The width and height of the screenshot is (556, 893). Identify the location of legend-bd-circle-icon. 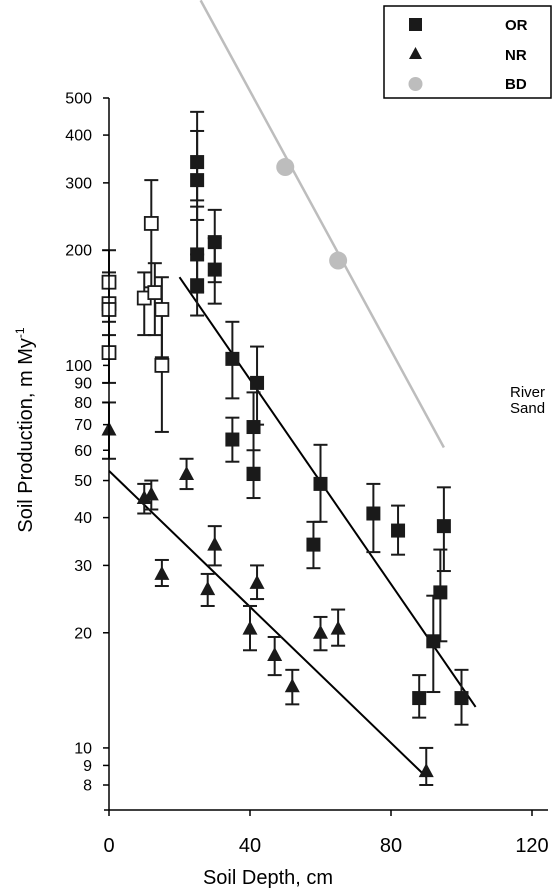
(415, 84).